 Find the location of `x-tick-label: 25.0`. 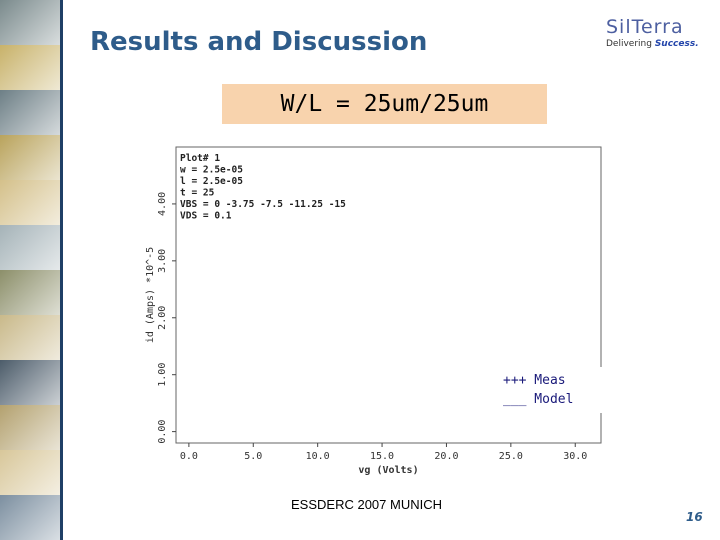

x-tick-label: 25.0 is located at coordinates (511, 456).